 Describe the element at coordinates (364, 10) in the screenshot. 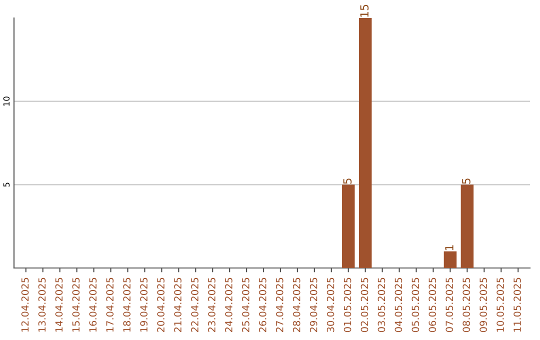

I see `data-label: 15` at that location.